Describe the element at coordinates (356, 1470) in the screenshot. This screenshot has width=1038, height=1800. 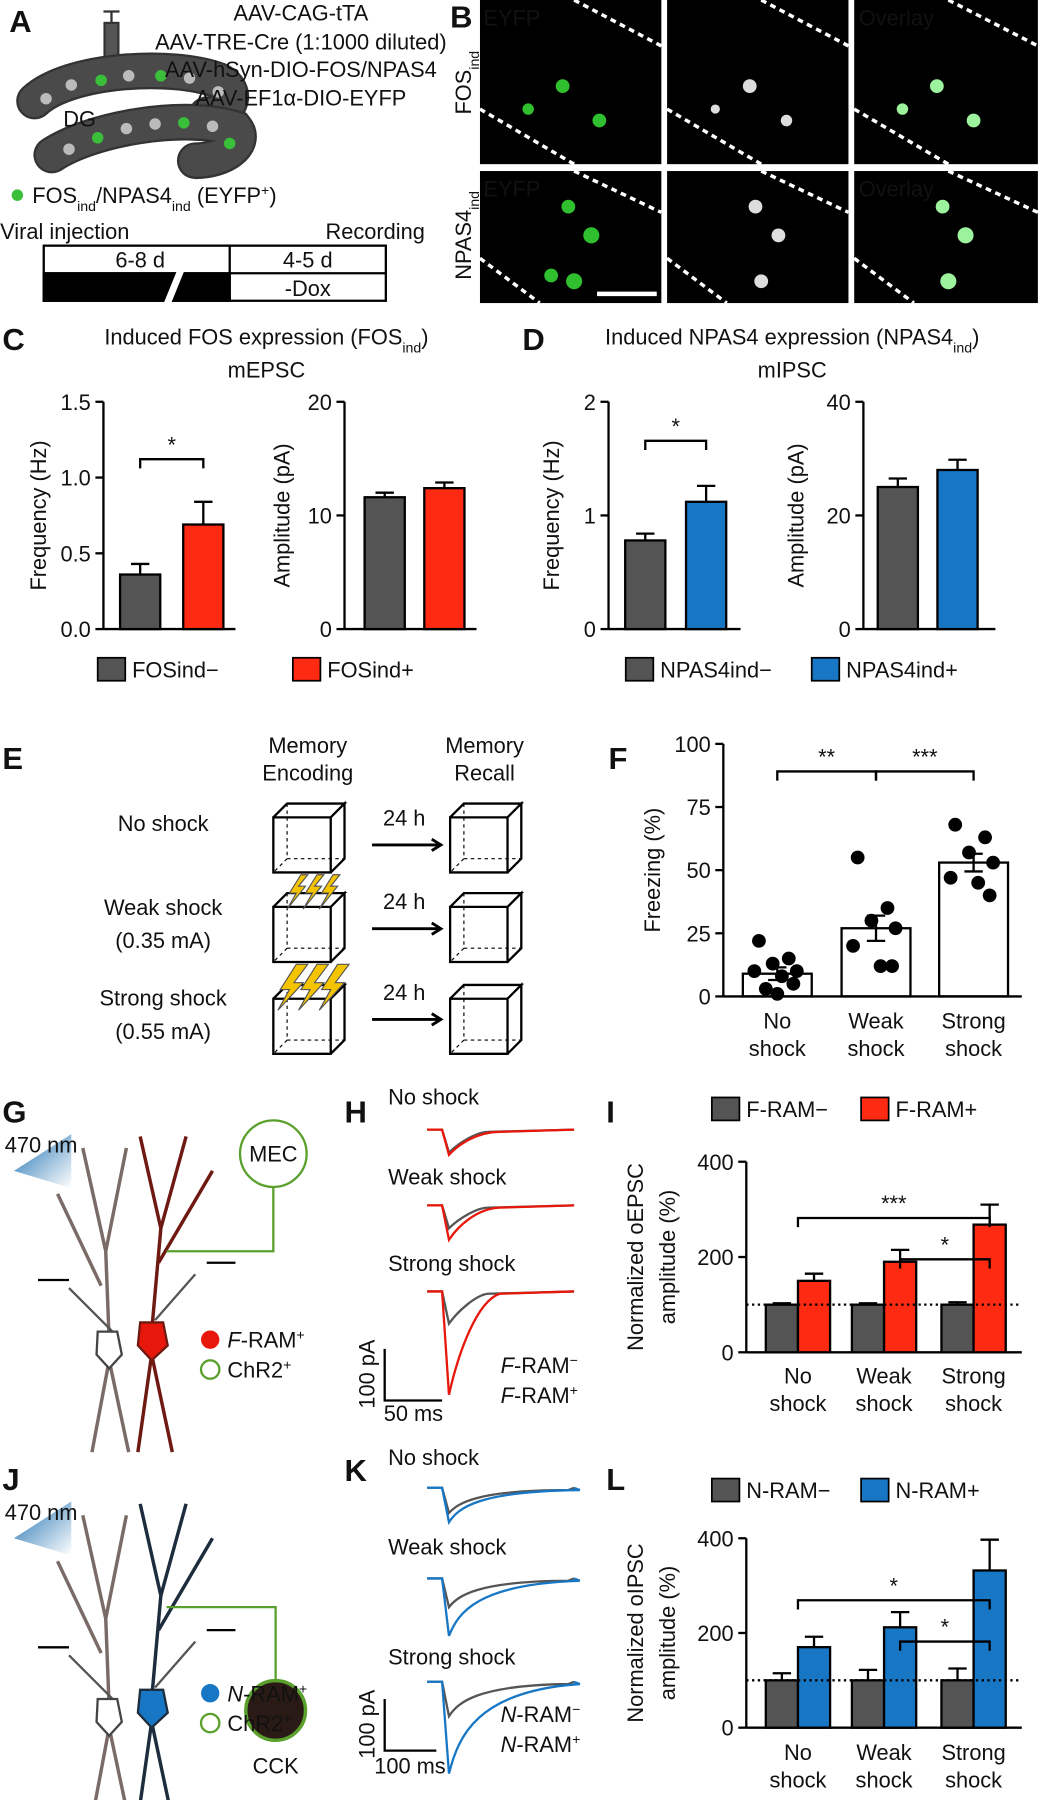
I see `panel-label: K` at that location.